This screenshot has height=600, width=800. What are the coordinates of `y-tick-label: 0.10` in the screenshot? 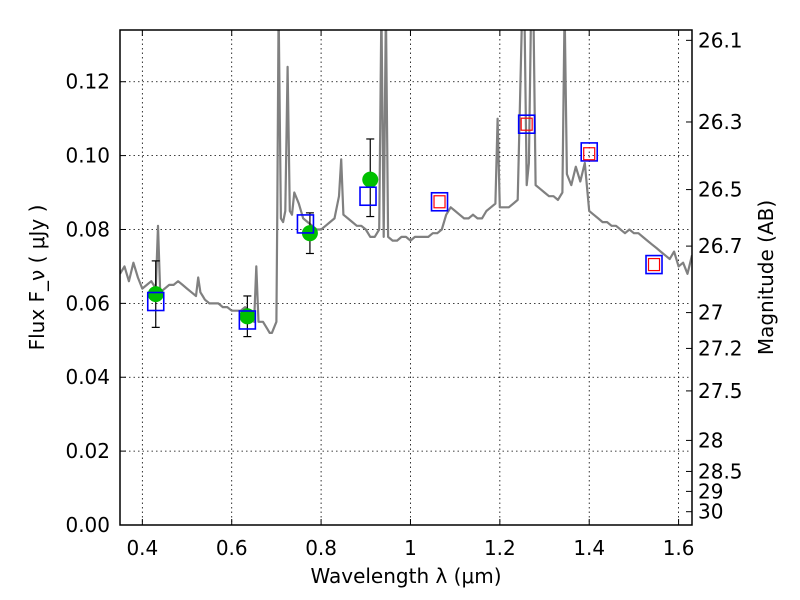 It's located at (87, 156).